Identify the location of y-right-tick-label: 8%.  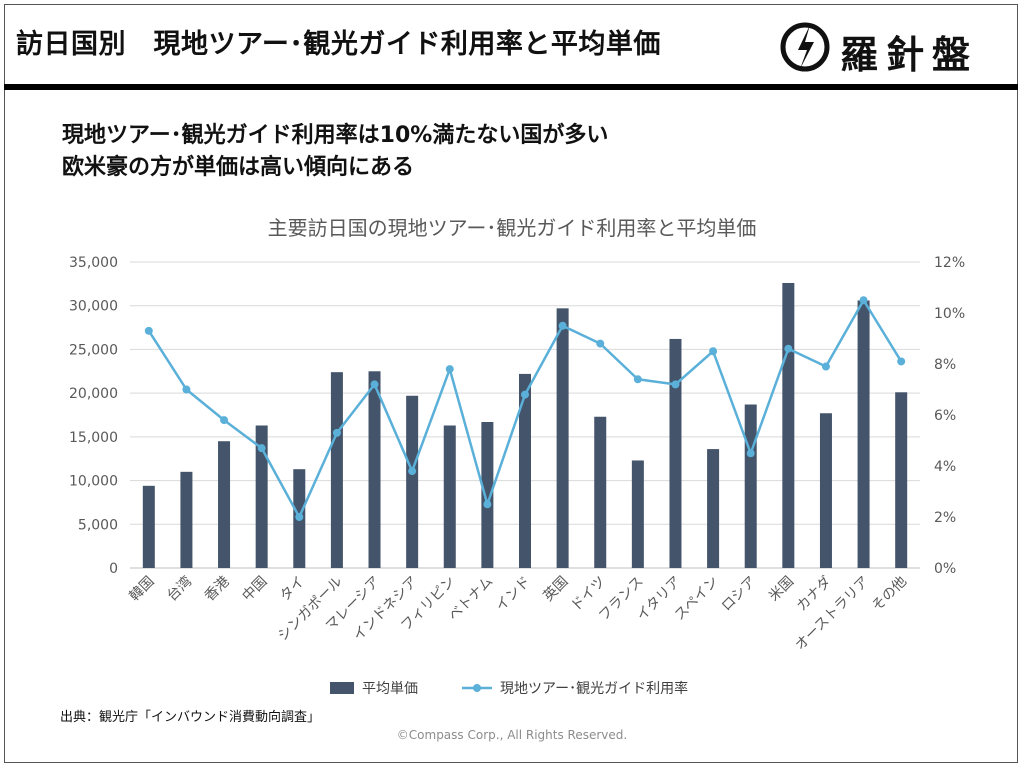
(945, 365).